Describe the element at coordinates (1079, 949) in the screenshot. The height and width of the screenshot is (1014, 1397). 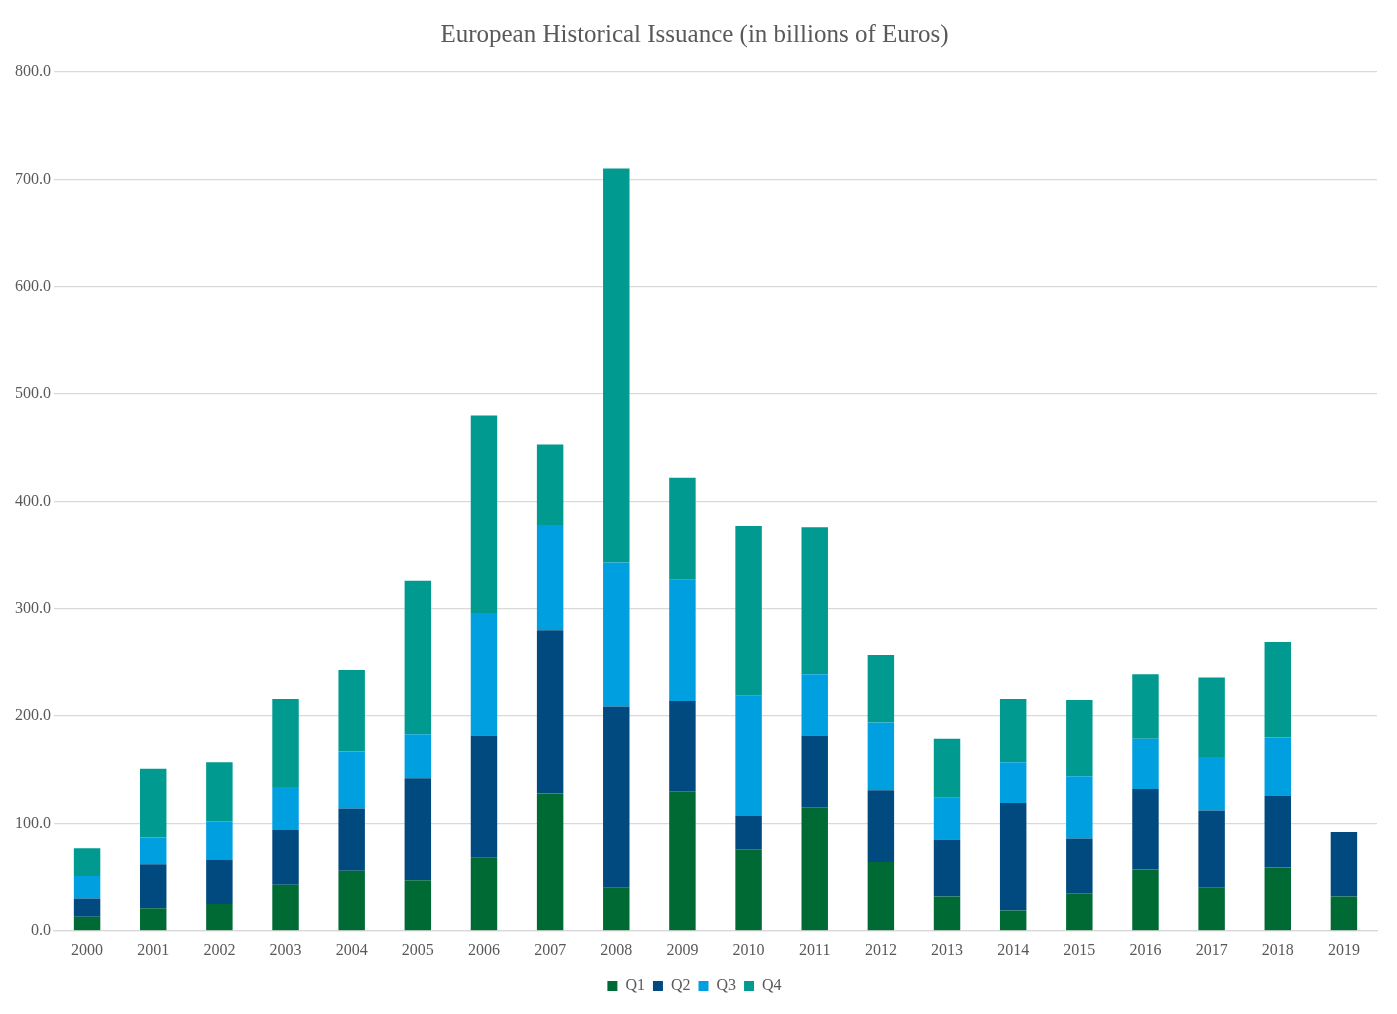
I see `x-tick-label: 2015` at that location.